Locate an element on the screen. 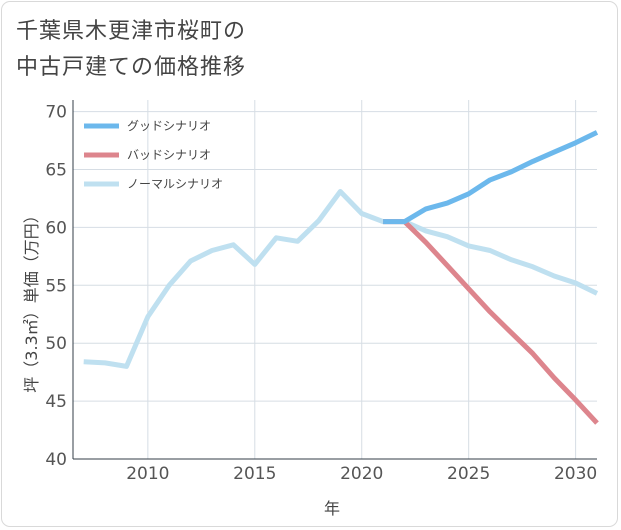 The width and height of the screenshot is (621, 530). y-tick-label: 45 is located at coordinates (56, 402).